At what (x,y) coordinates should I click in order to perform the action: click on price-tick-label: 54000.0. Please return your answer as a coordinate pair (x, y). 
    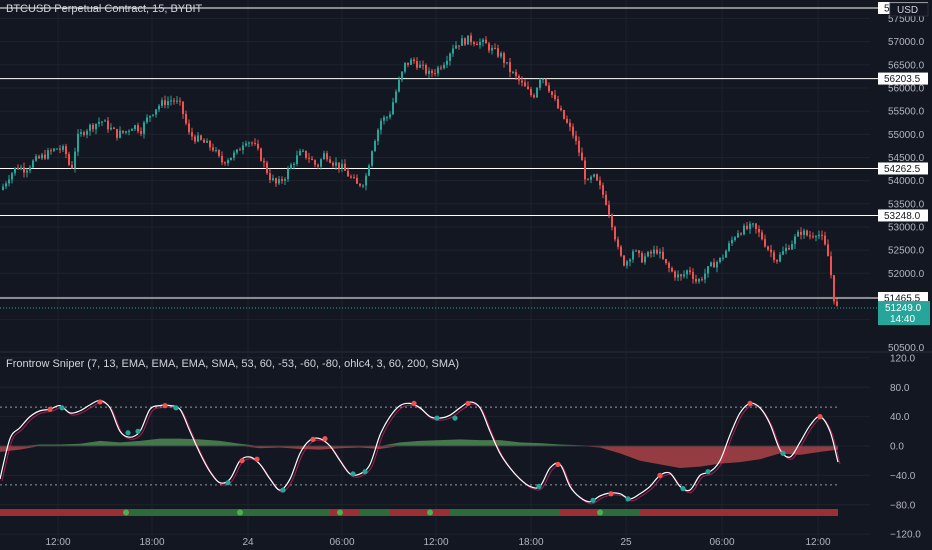
    Looking at the image, I should click on (906, 181).